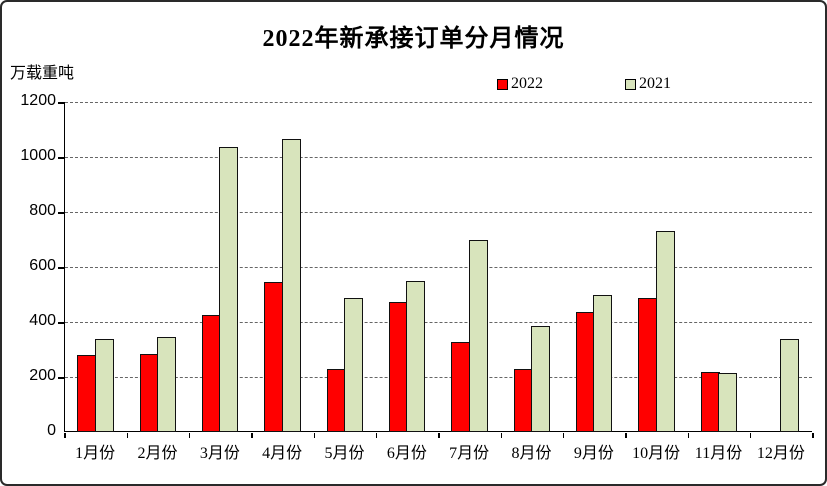  What do you see at coordinates (219, 453) in the screenshot?
I see `x-axis-category-label: 3月份` at bounding box center [219, 453].